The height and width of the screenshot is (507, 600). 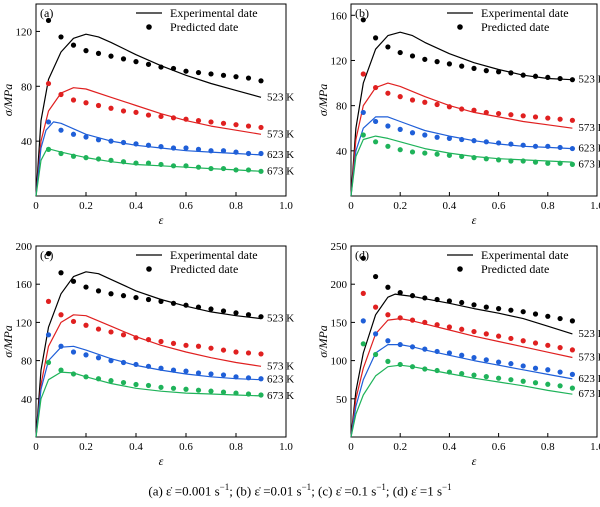 I want to click on x-tick-label: 0.8, so click(x=548, y=206).